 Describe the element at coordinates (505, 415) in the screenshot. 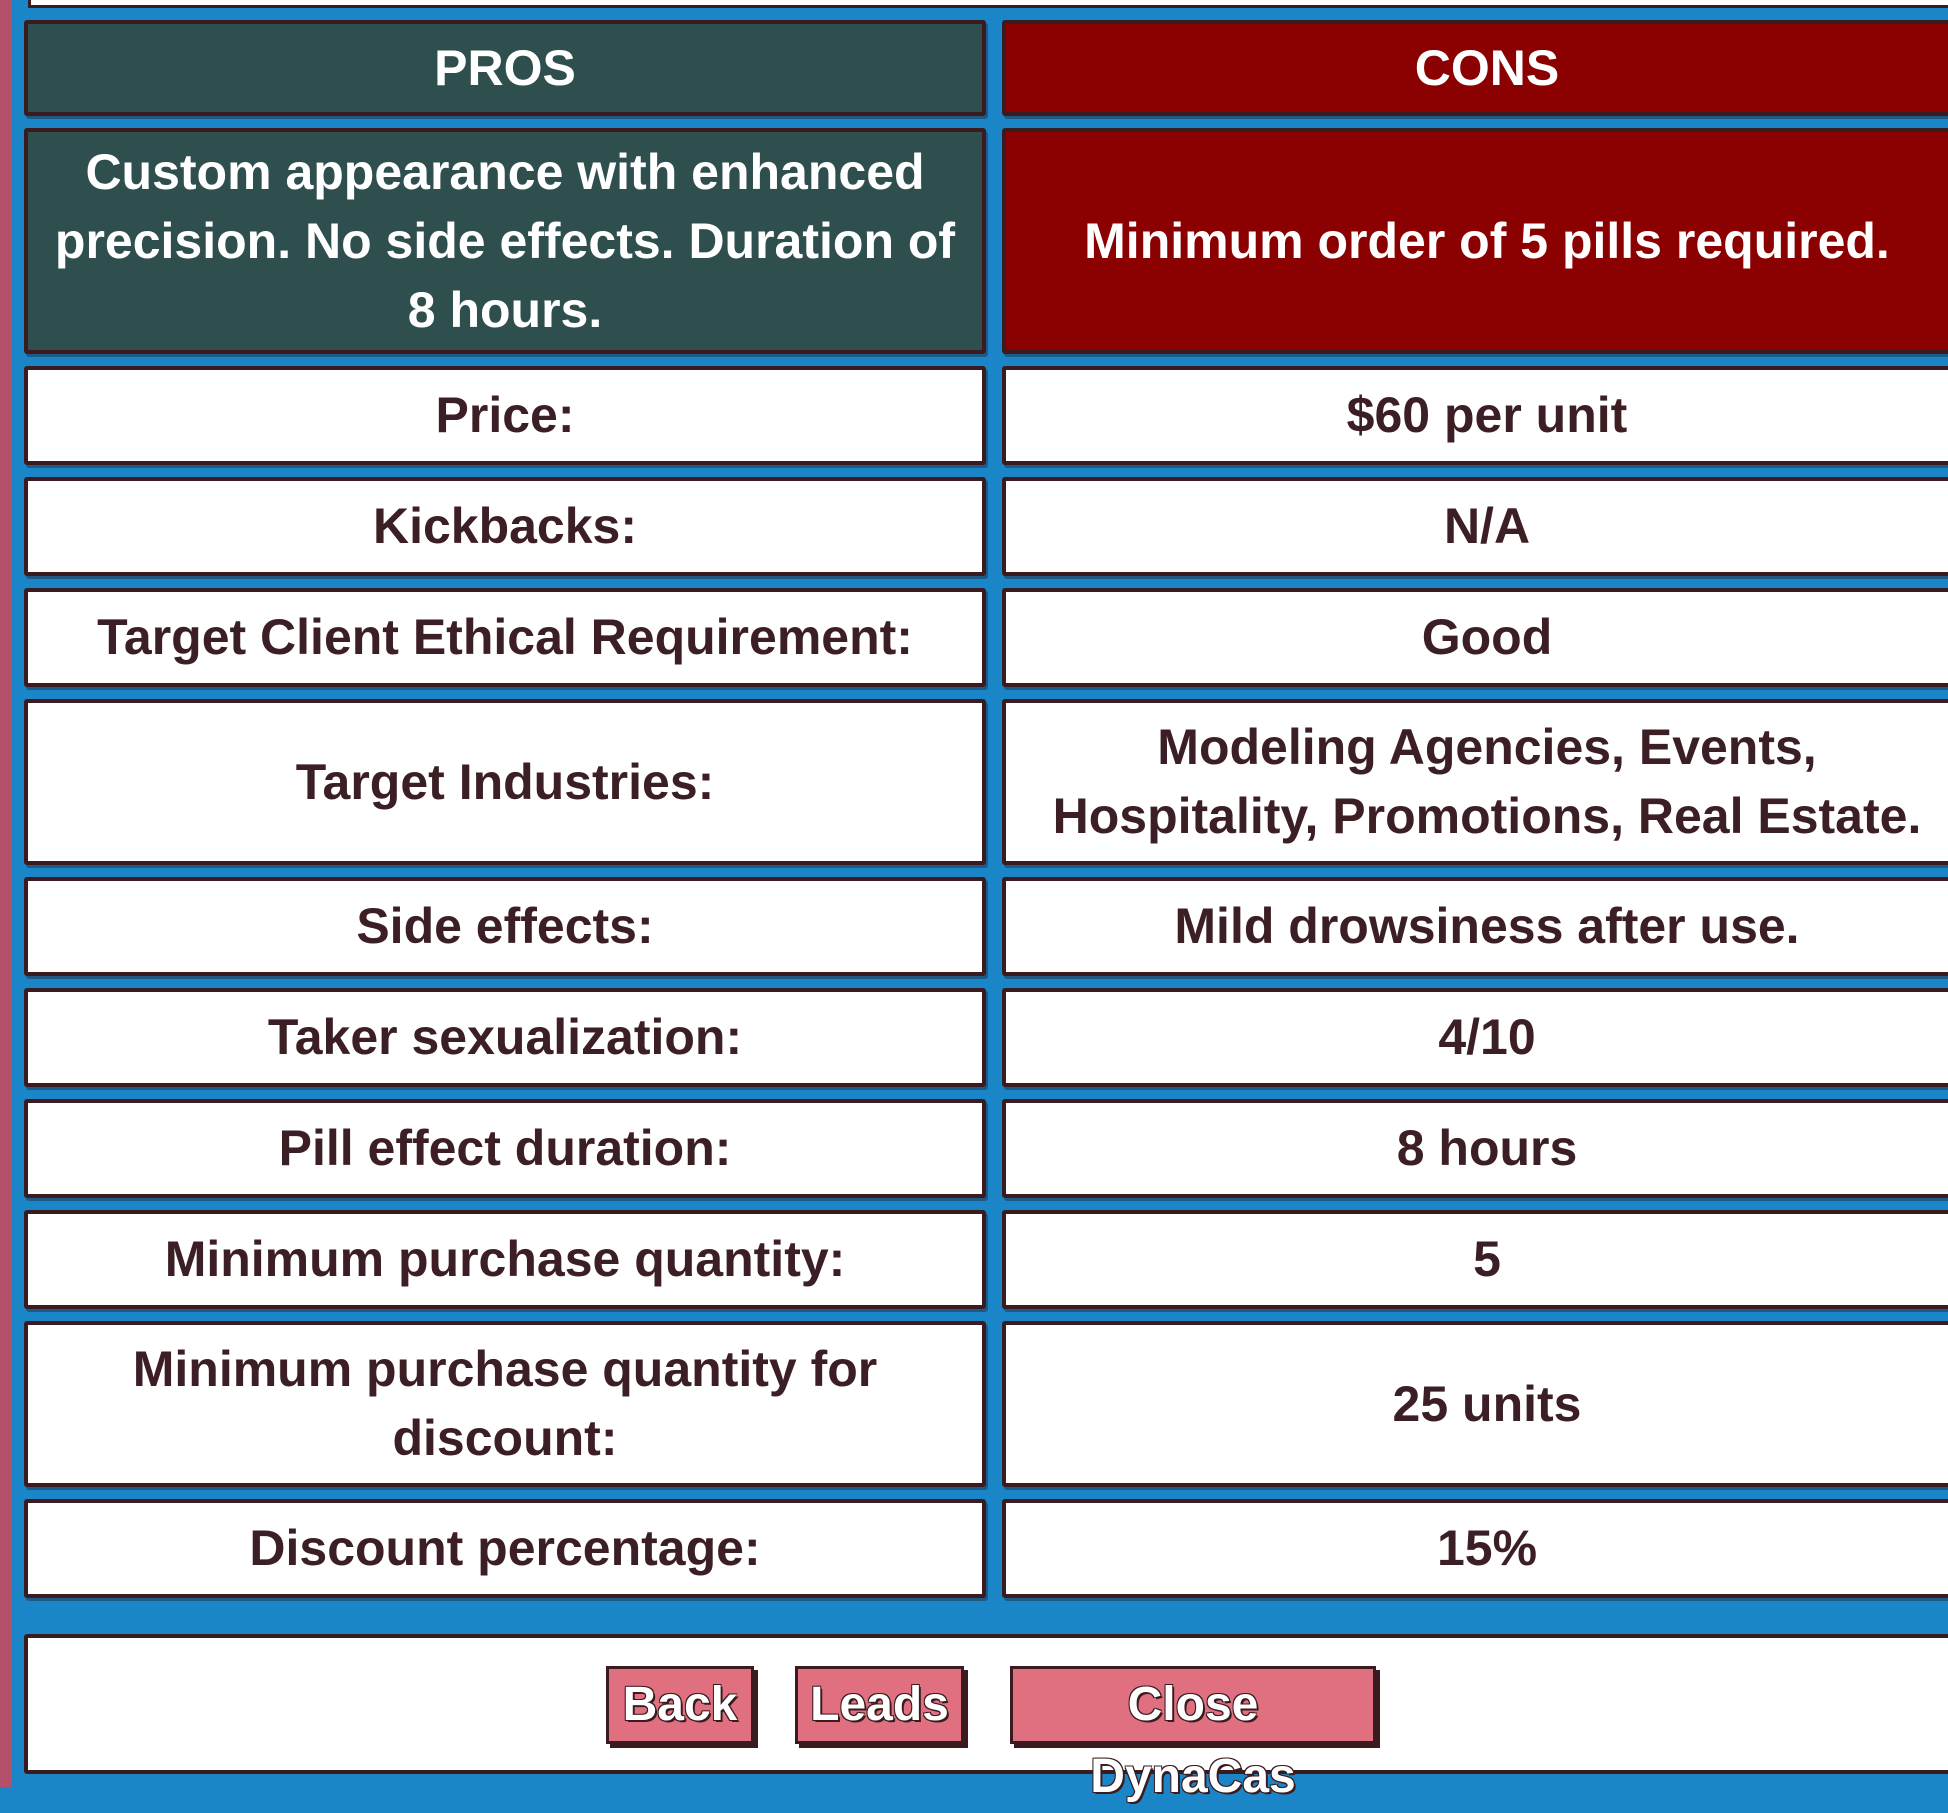

I see `detail-label: Price:` at that location.